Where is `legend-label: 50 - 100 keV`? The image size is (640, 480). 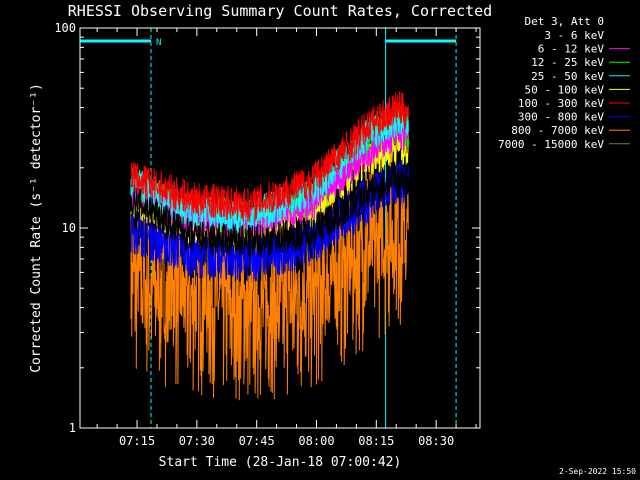
legend-label: 50 - 100 keV is located at coordinates (565, 89).